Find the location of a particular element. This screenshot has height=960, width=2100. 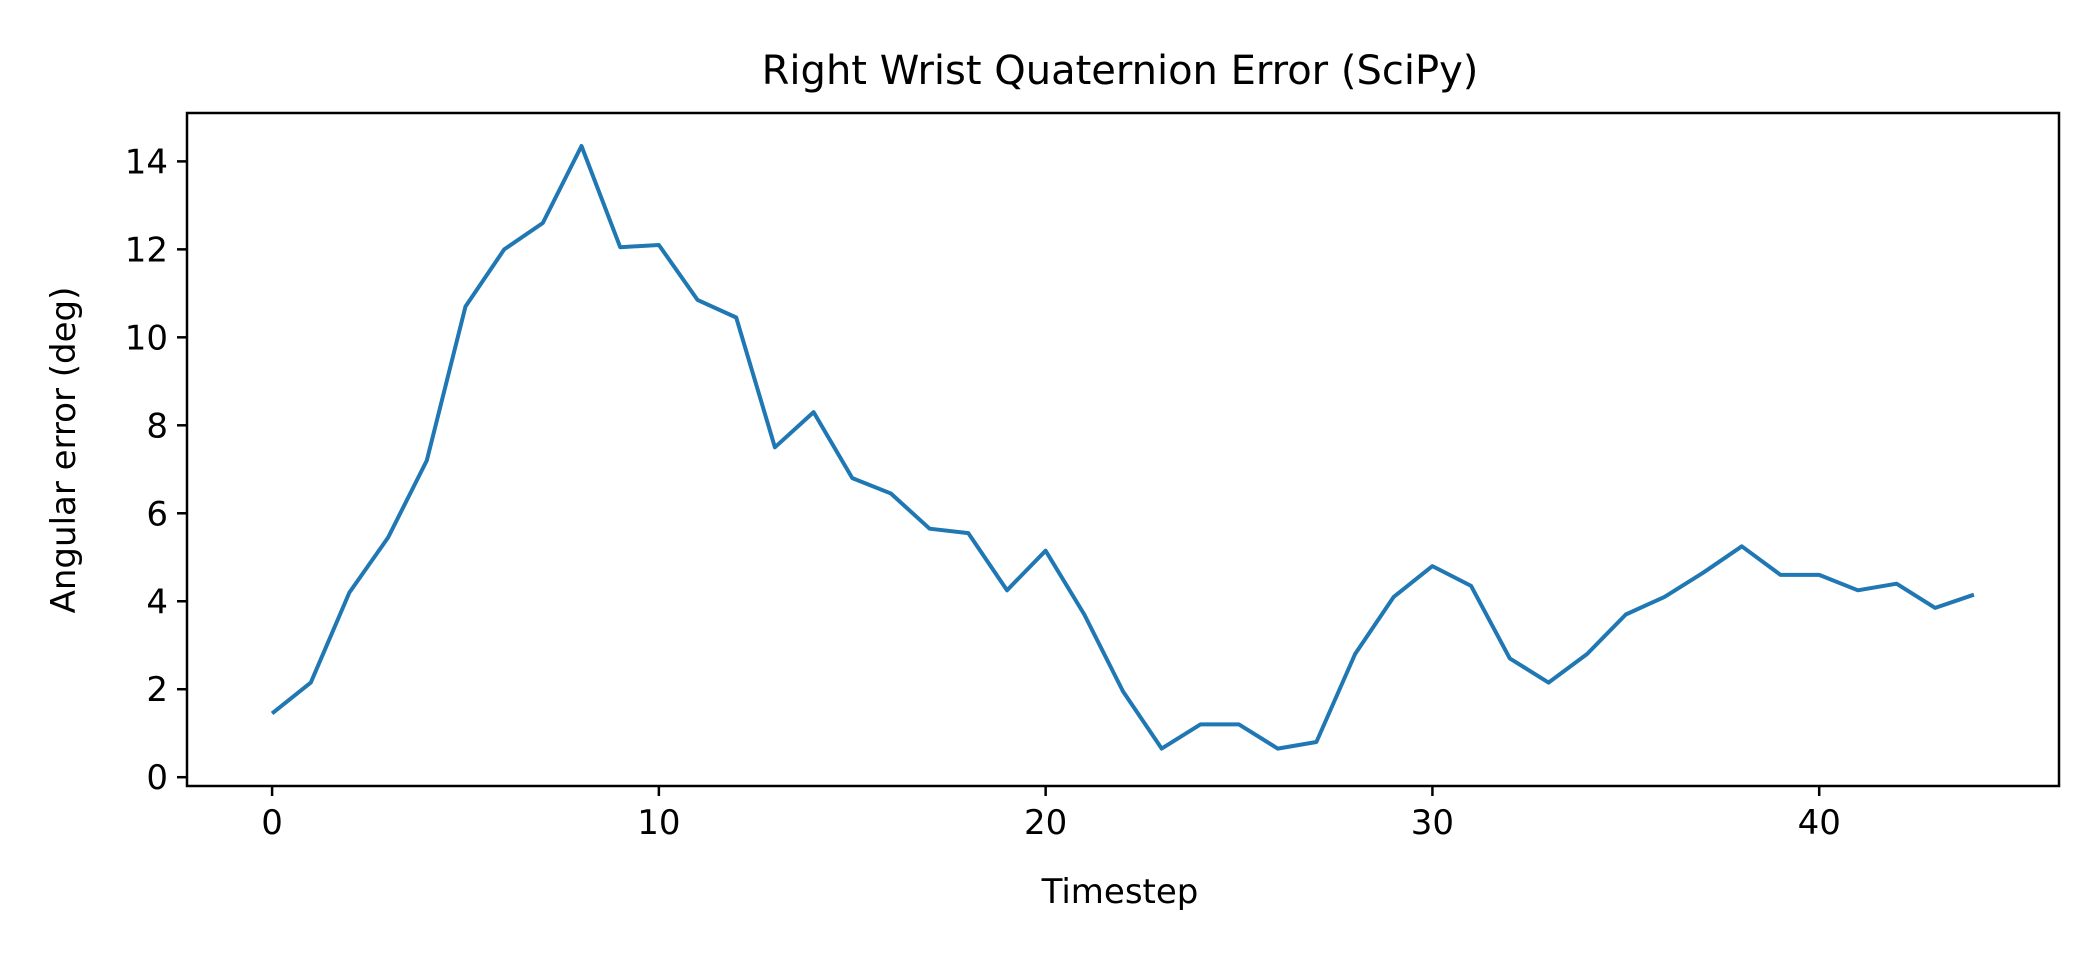

x-axis-label: Timestep is located at coordinates (1120, 892).